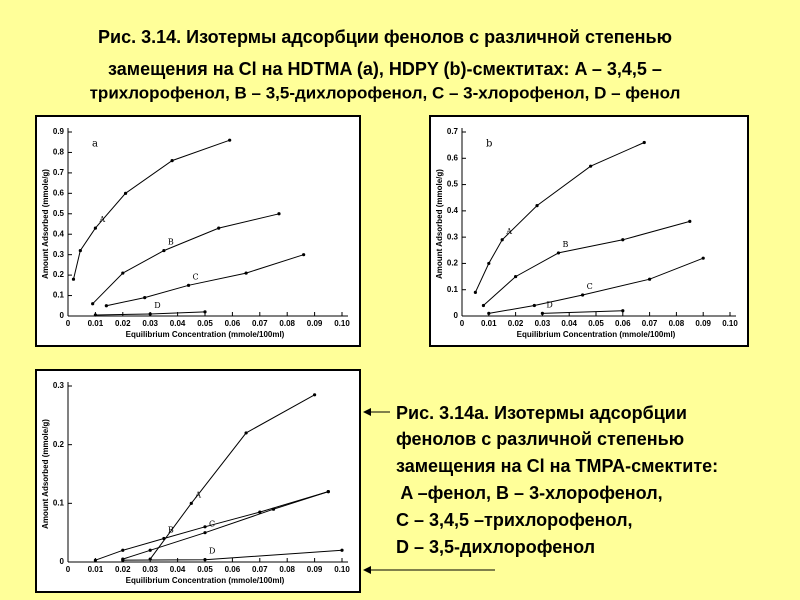 Image resolution: width=800 pixels, height=600 pixels. What do you see at coordinates (540, 439) in the screenshot?
I see `caption-line: фенолов с различной степенью` at bounding box center [540, 439].